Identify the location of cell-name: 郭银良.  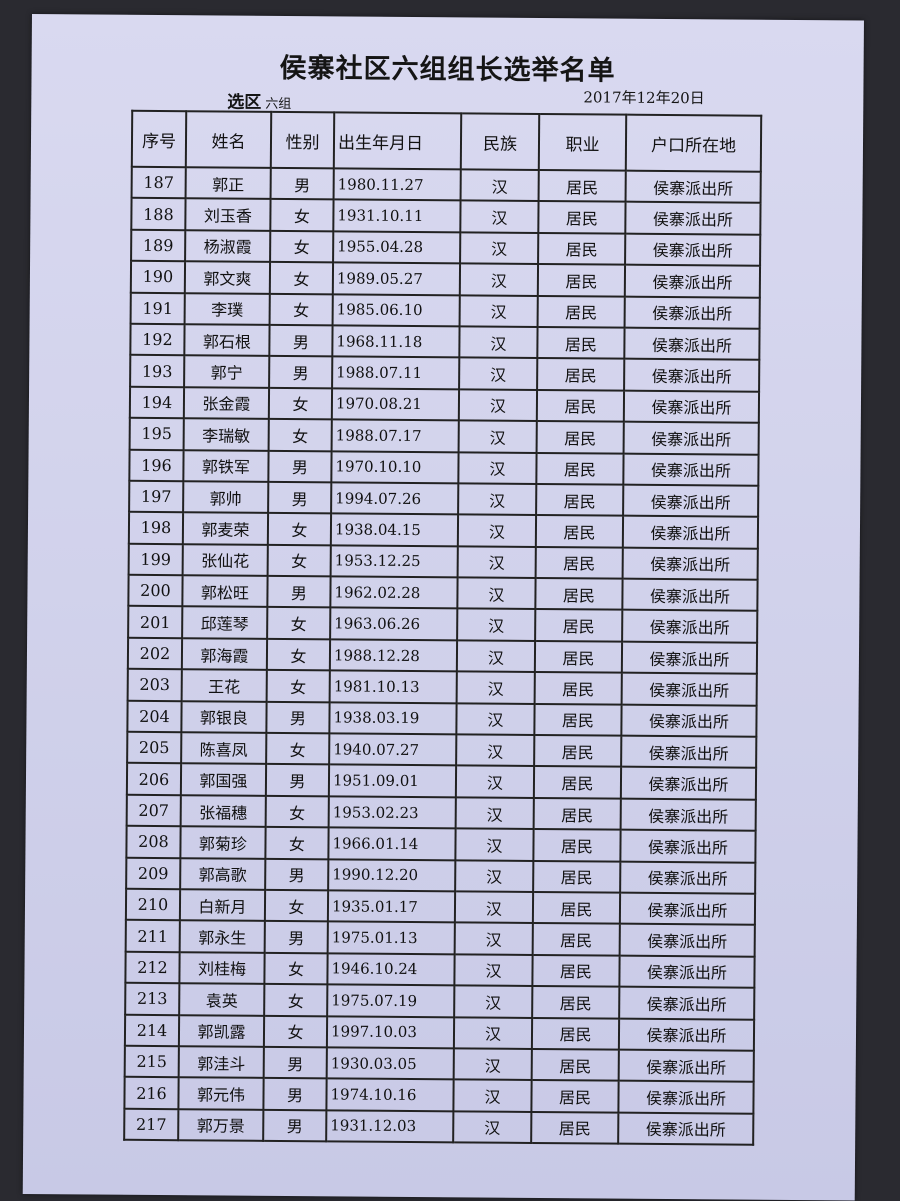
(224, 716).